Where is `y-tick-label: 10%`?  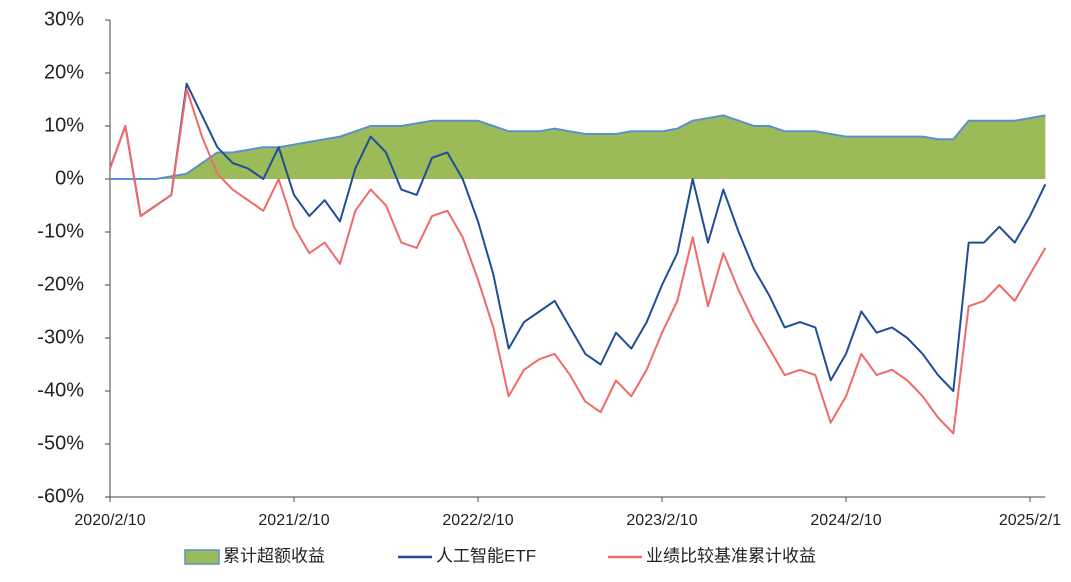 y-tick-label: 10% is located at coordinates (64, 125).